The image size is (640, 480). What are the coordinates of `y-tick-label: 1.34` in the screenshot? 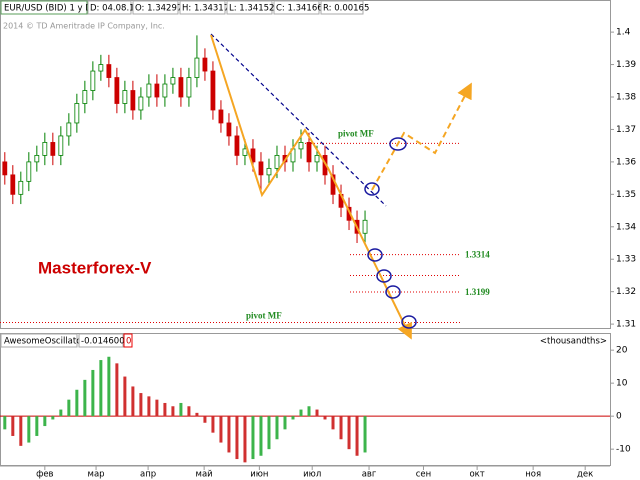 It's located at (626, 227).